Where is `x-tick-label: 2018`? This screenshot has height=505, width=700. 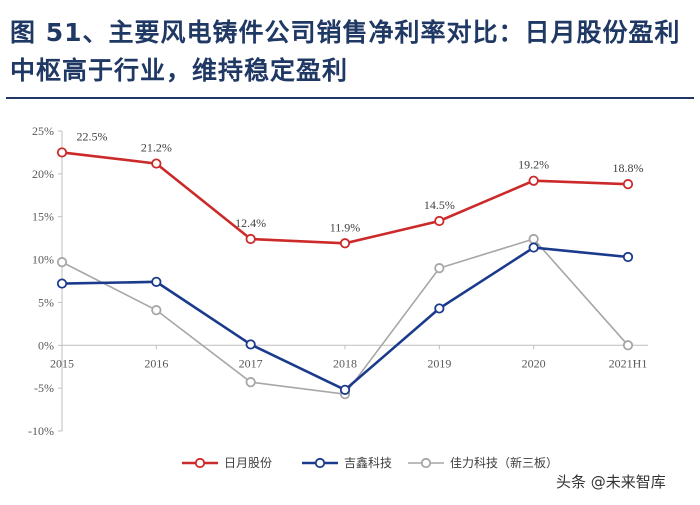 x-tick-label: 2018 is located at coordinates (345, 363).